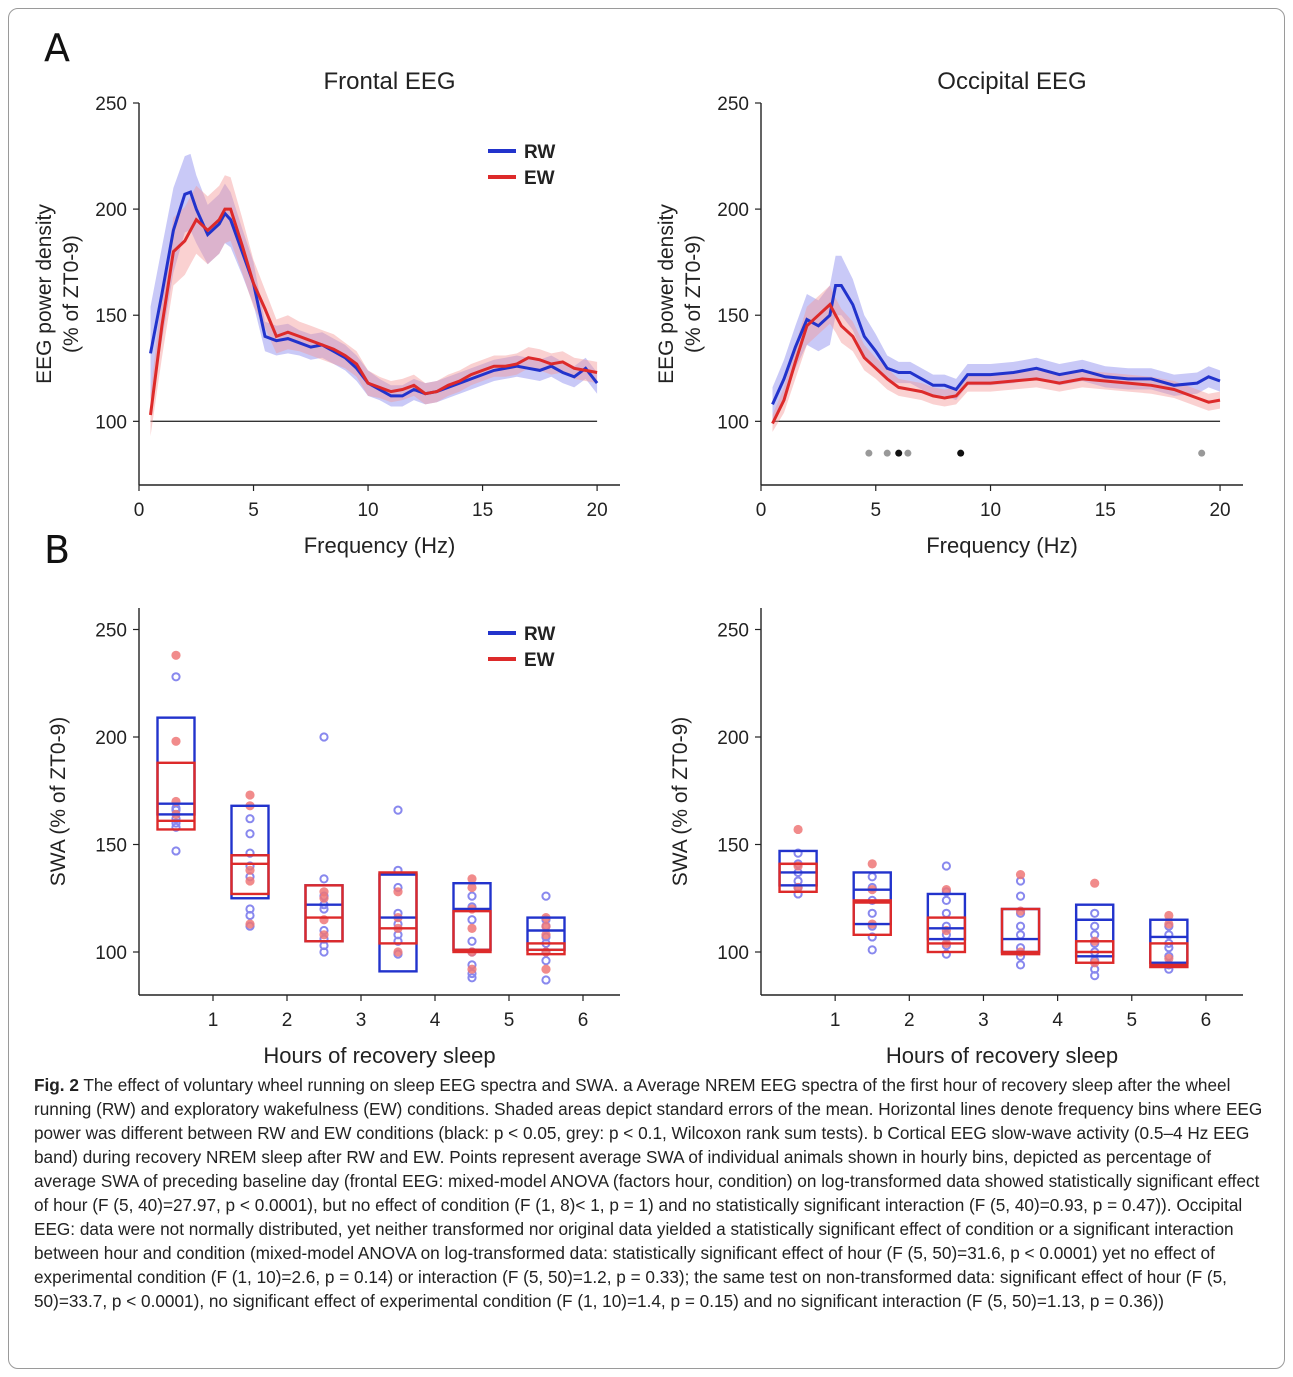 The image size is (1293, 1377). I want to click on x-tick-label: 15, so click(482, 510).